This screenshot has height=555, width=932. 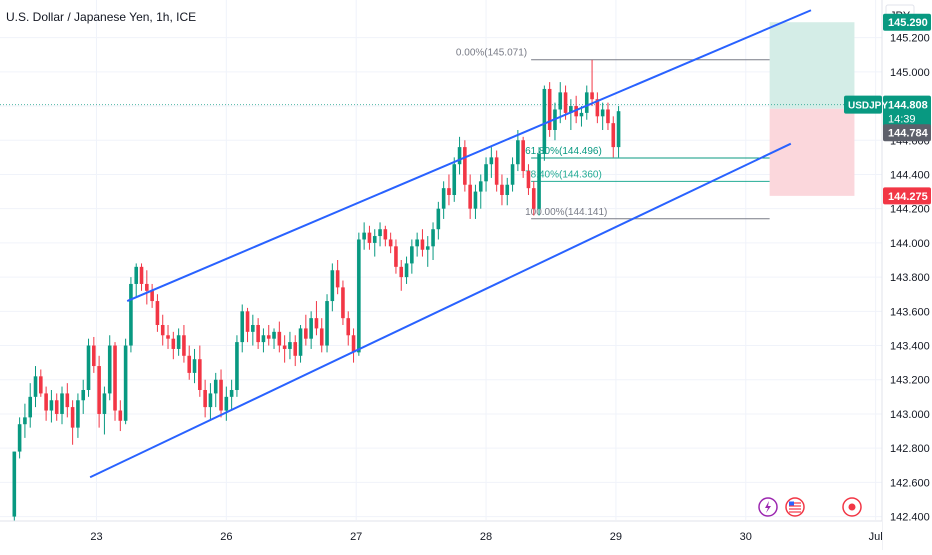 I want to click on y-tick-label: 143.800, so click(x=910, y=278).